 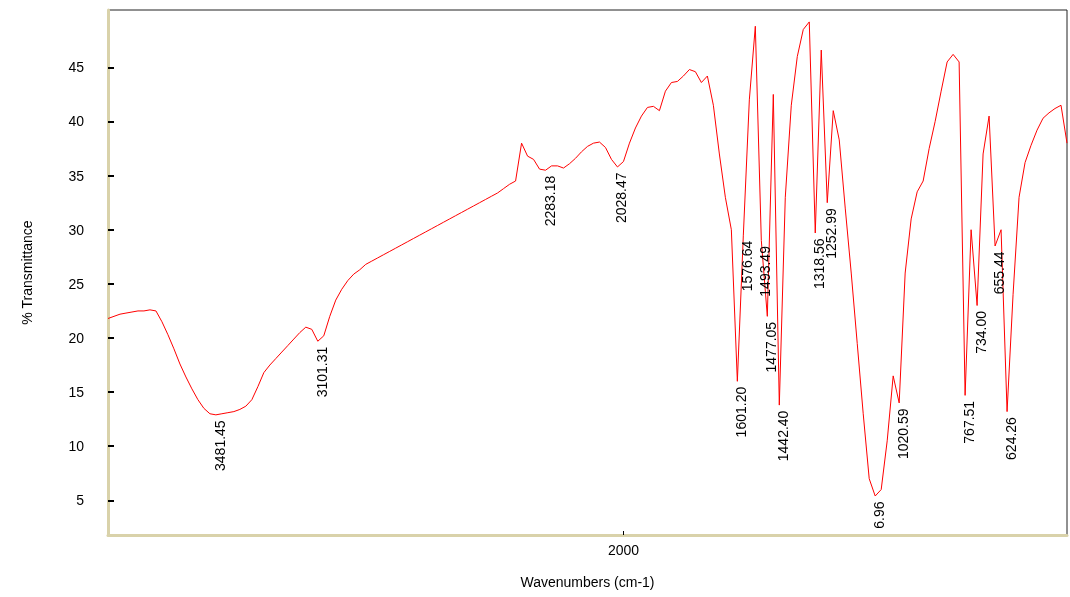 What do you see at coordinates (879, 515) in the screenshot?
I see `annotation: 6.96` at bounding box center [879, 515].